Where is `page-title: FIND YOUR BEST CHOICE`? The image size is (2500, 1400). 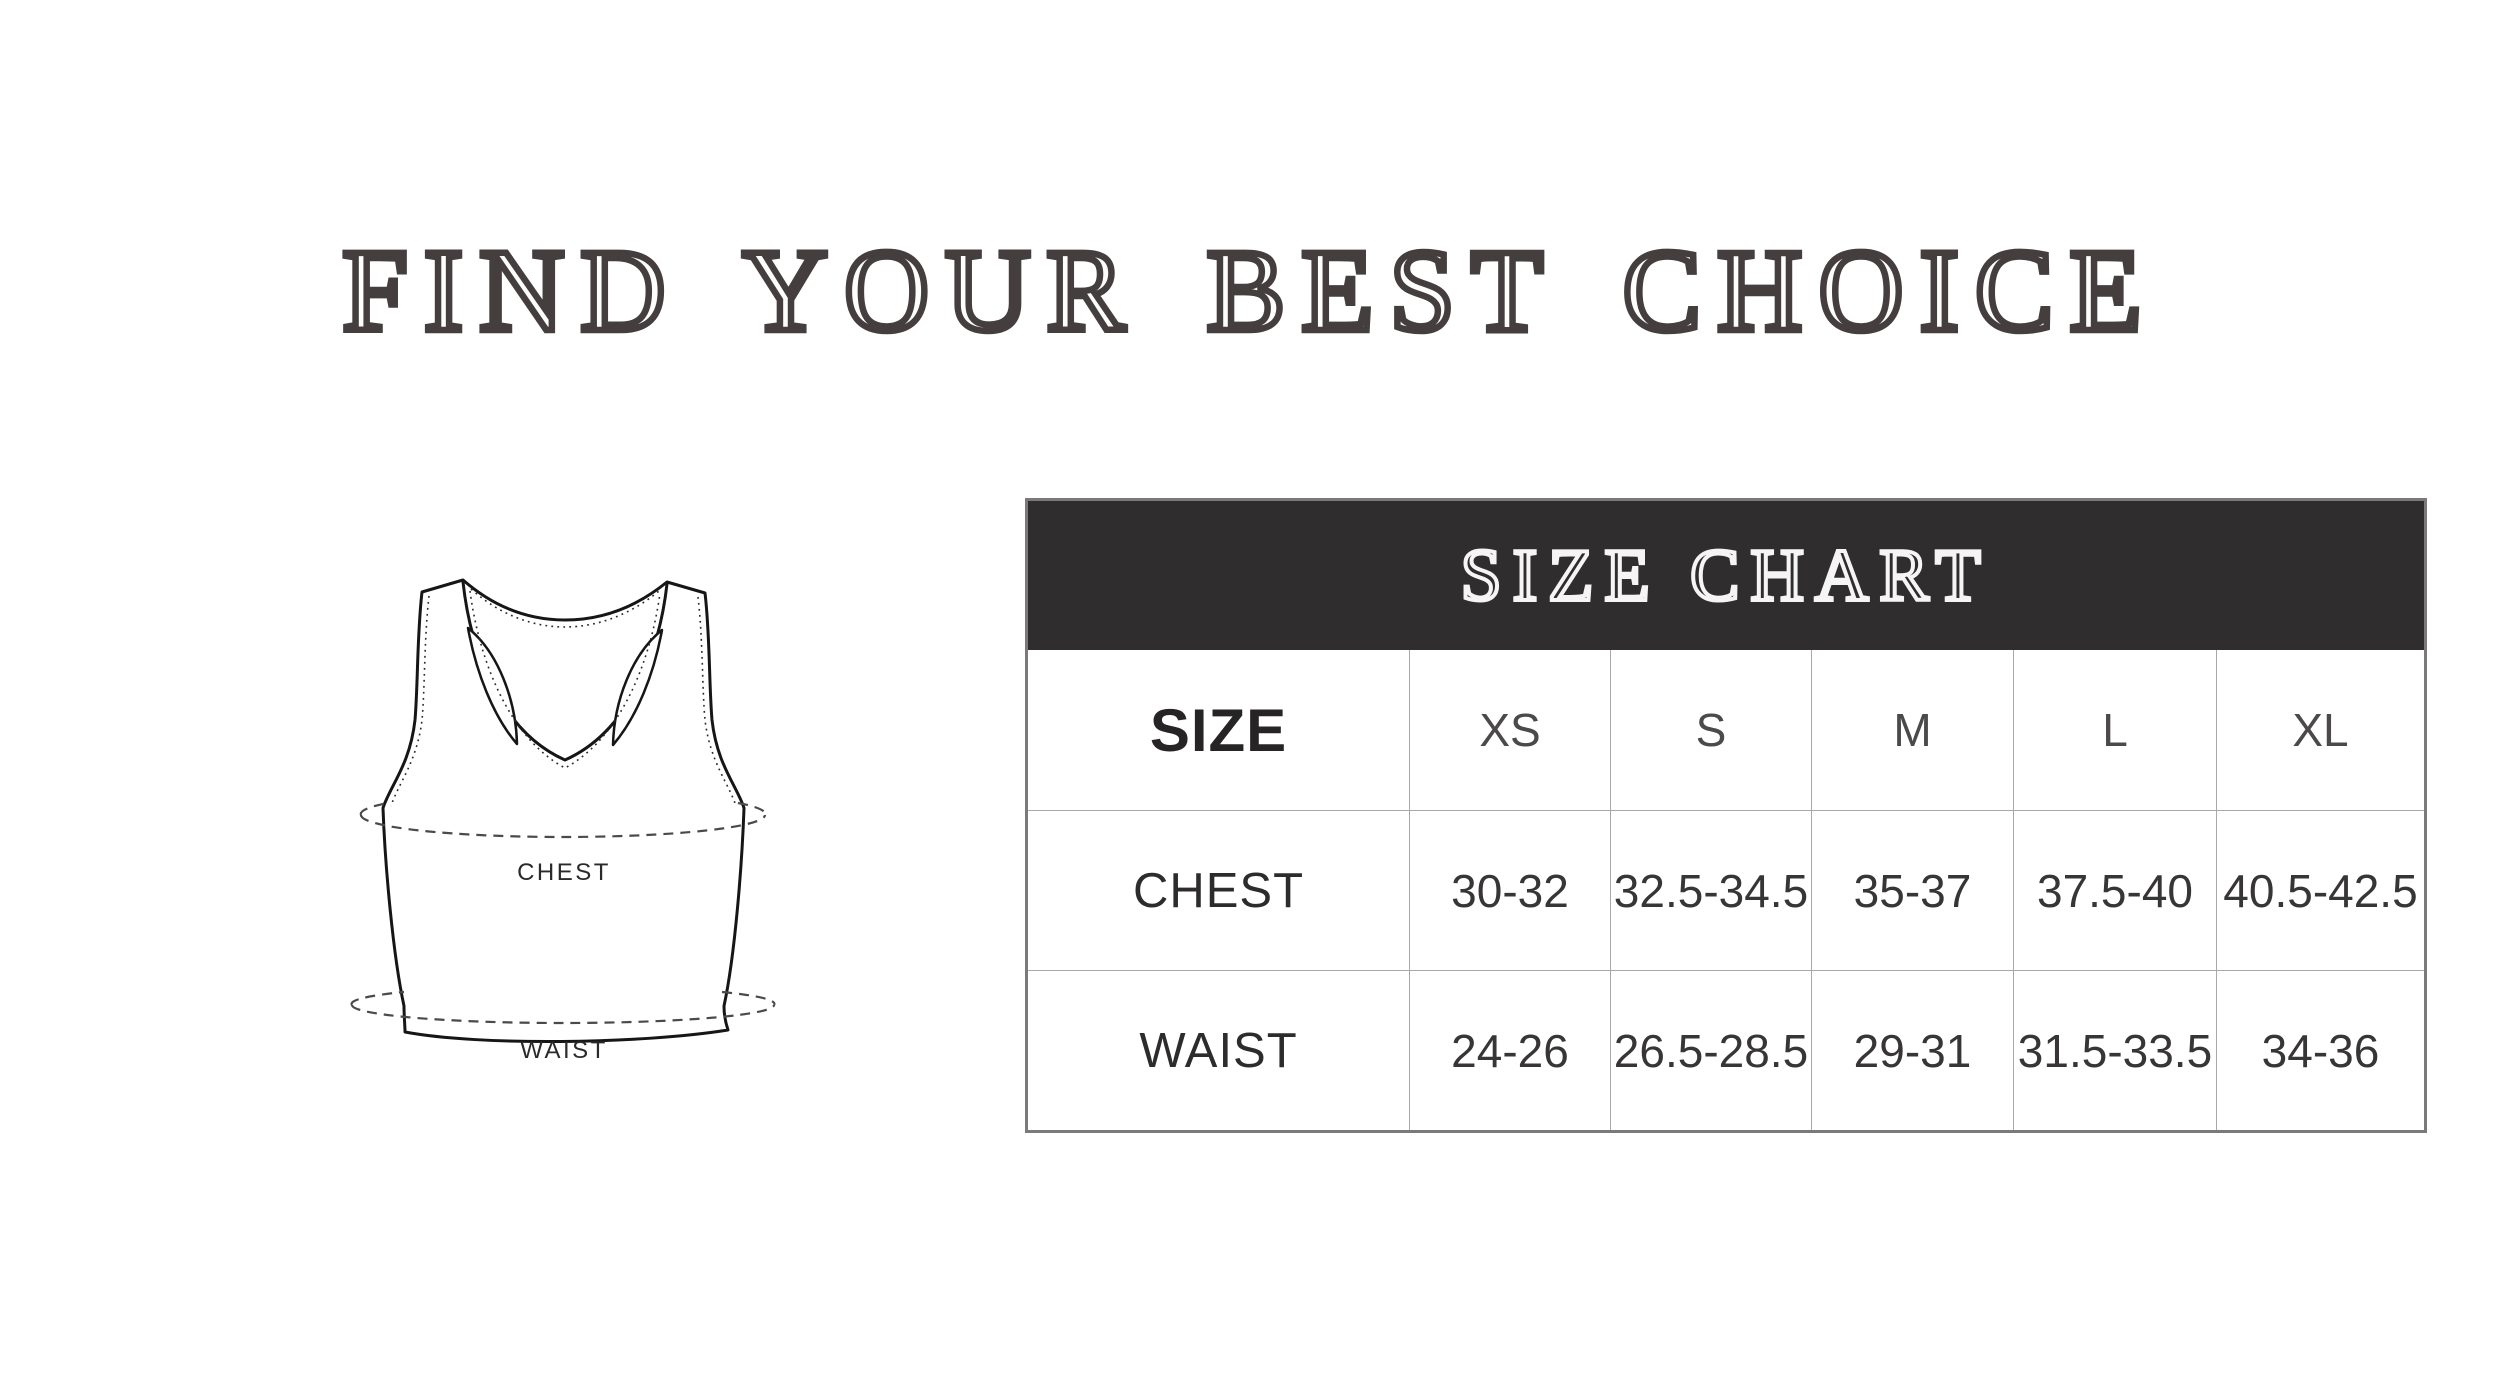 page-title: FIND YOUR BEST CHOICE is located at coordinates (1248, 290).